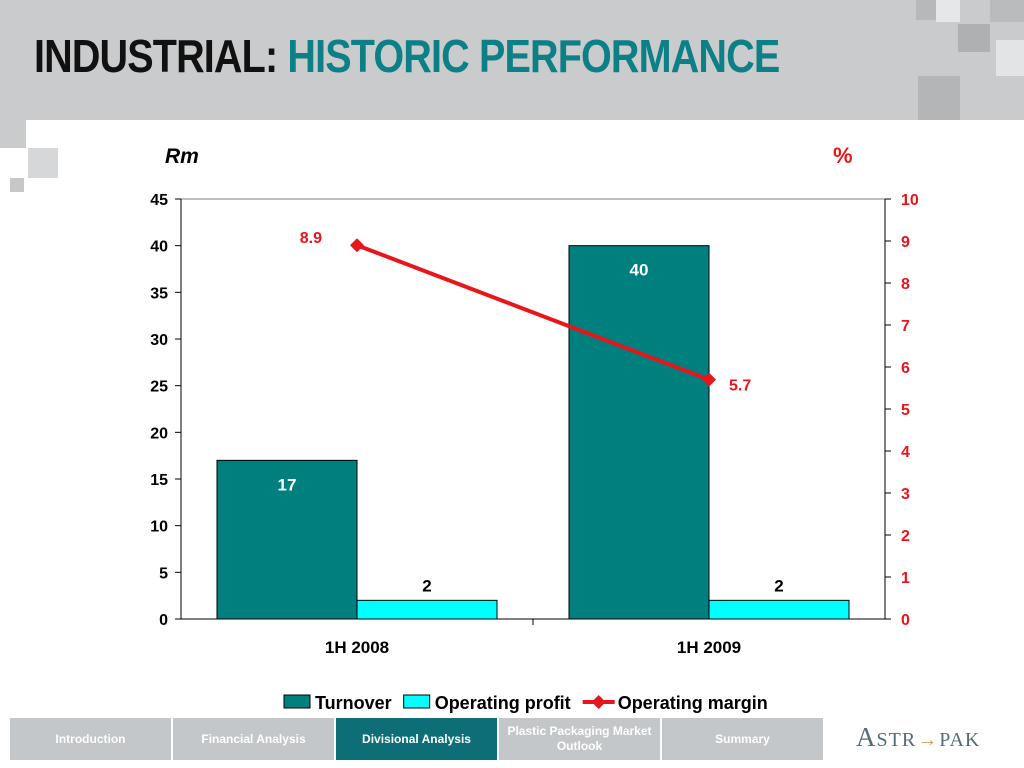 The height and width of the screenshot is (768, 1024). What do you see at coordinates (156, 56) in the screenshot?
I see `title-part-1: INDUSTRIAL:` at bounding box center [156, 56].